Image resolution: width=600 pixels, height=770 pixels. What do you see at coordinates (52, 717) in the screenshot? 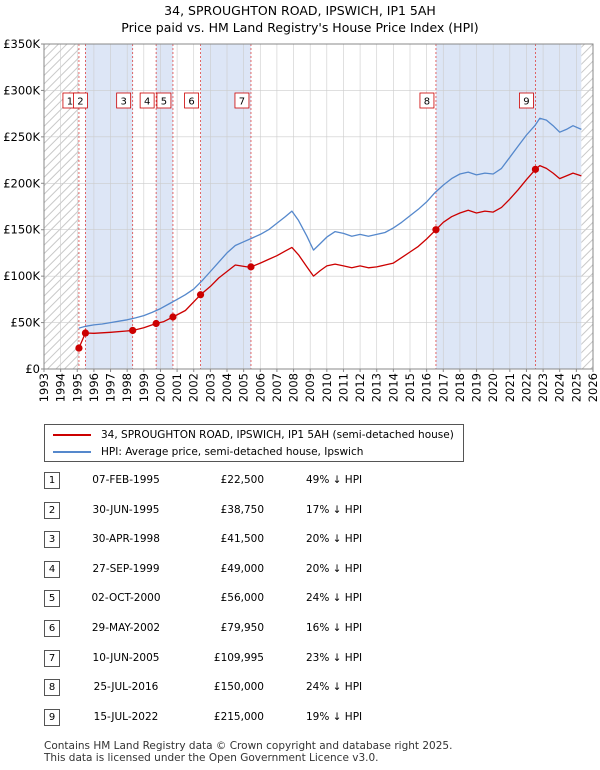
I see `sale-number-badge: 9` at bounding box center [52, 717].